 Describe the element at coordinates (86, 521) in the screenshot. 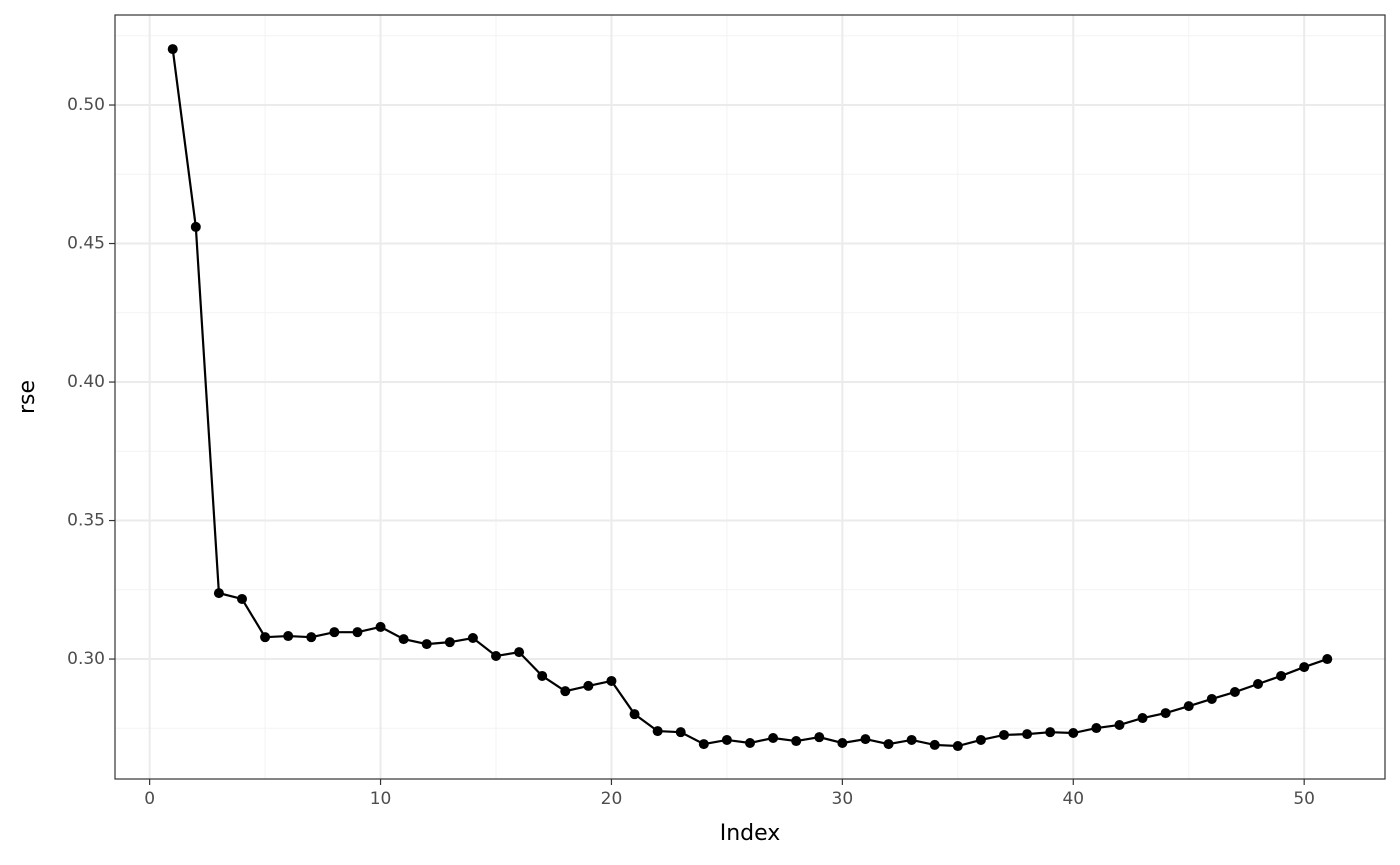

I see `y-tick-label: 0.35` at that location.